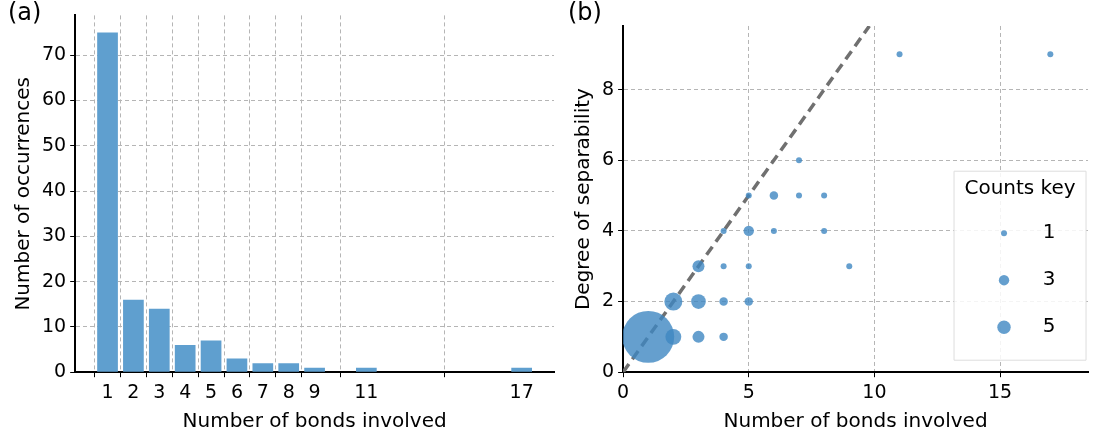  Describe the element at coordinates (25, 13) in the screenshot. I see `chart-title: (a)` at that location.